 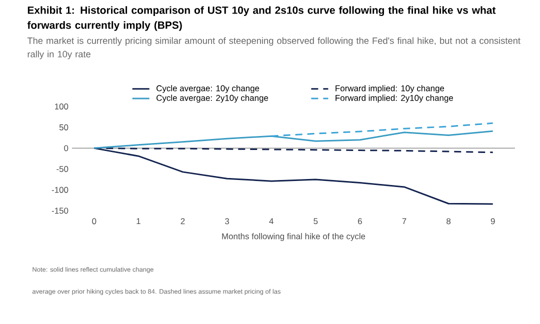 What do you see at coordinates (62, 169) in the screenshot?
I see `y-tick-label: -50` at bounding box center [62, 169].